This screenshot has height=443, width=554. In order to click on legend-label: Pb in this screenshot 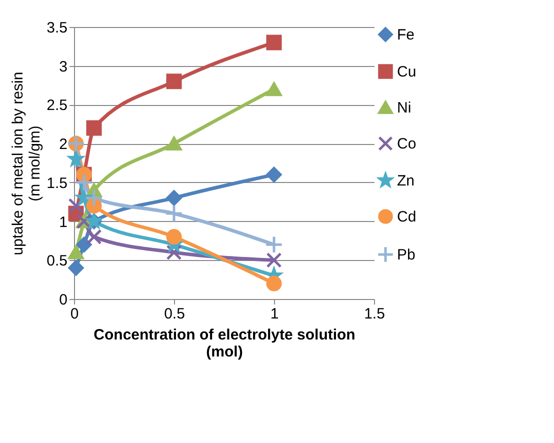, I will do `click(406, 255)`.